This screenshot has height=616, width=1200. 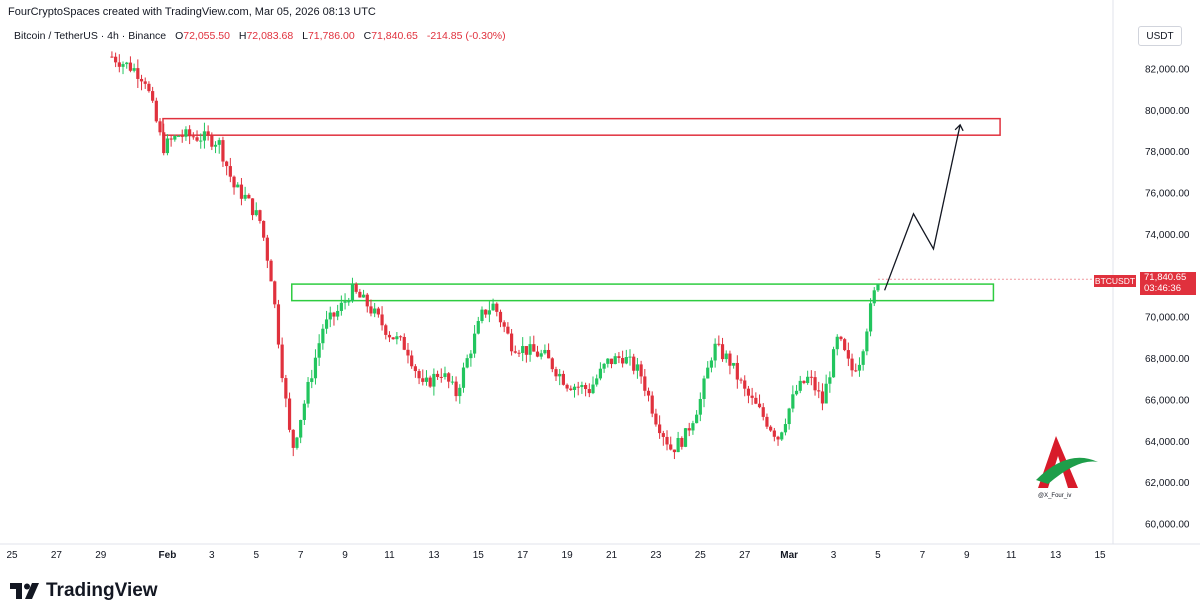 What do you see at coordinates (242, 36) in the screenshot?
I see `high-label: H` at bounding box center [242, 36].